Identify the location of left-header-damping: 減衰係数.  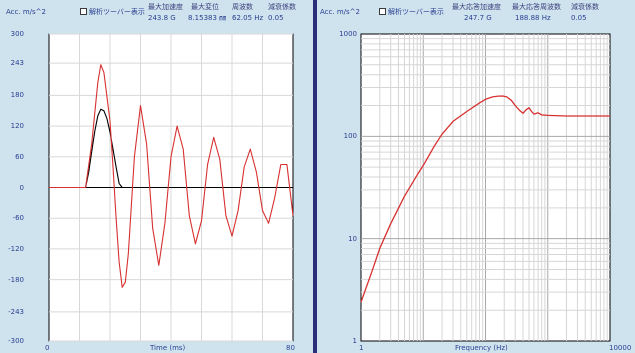
(282, 7).